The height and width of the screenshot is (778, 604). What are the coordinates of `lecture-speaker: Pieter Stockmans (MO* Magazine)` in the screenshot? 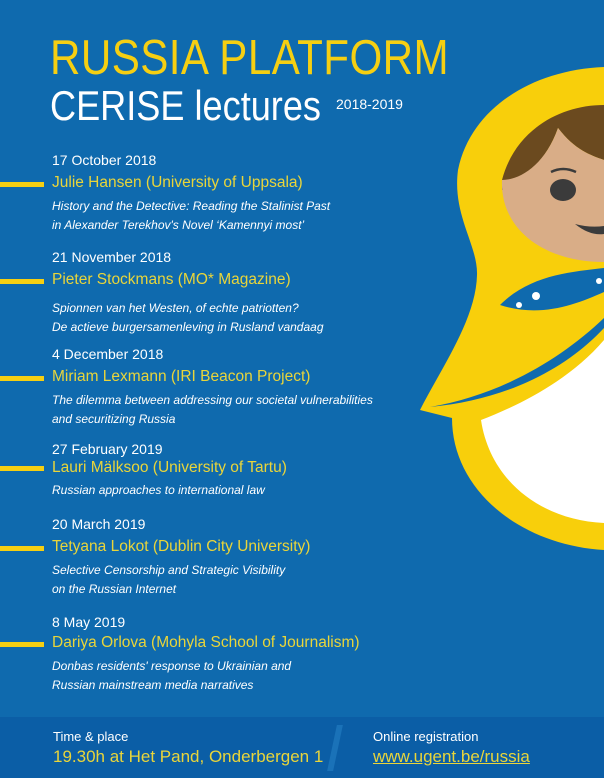 It's located at (171, 279).